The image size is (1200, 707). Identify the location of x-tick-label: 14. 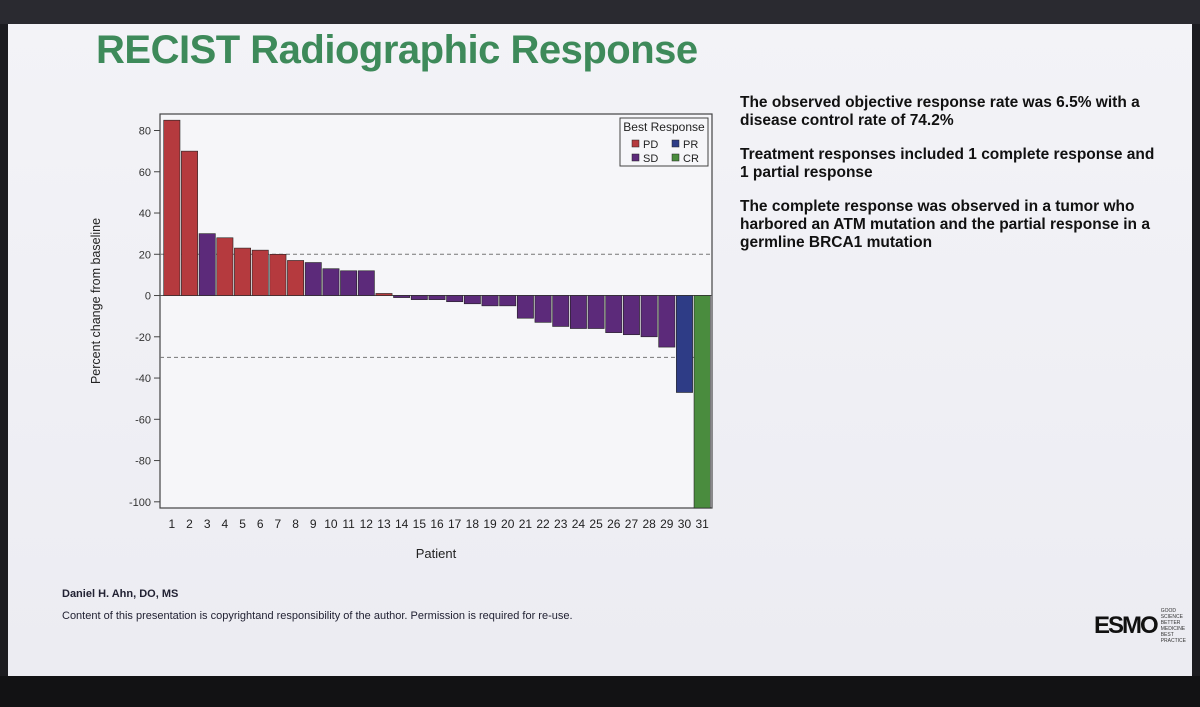
(402, 524).